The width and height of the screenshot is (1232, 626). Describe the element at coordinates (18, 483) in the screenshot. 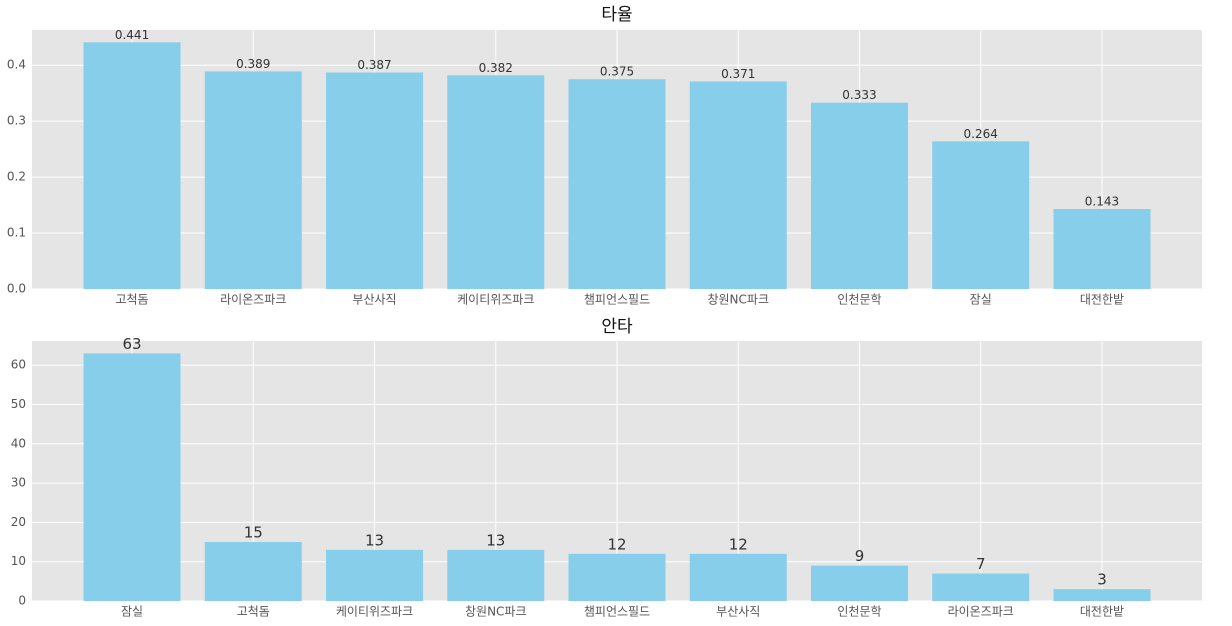

I see `y-tick-label: 30` at that location.